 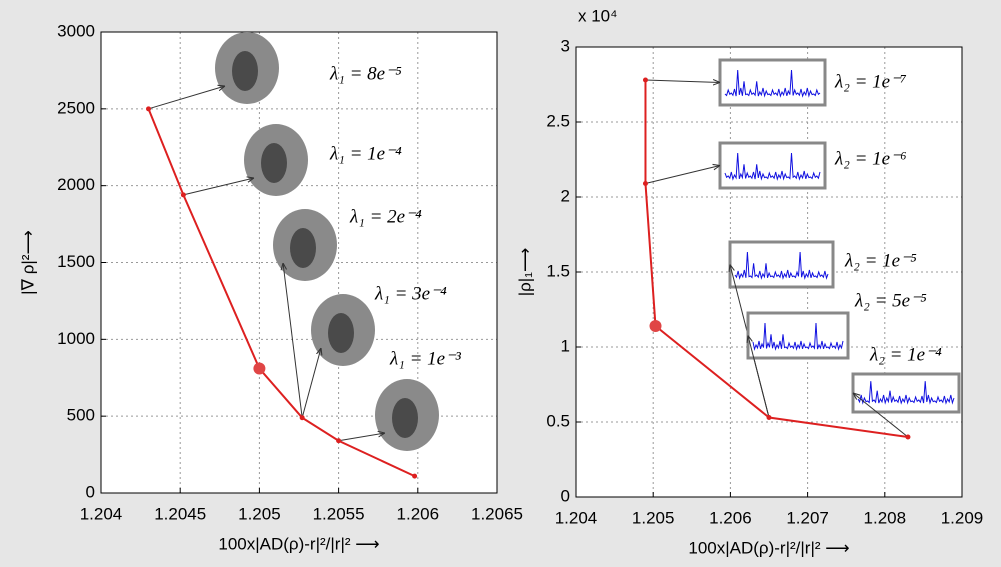 I want to click on y-tick-label: 3, so click(x=565, y=45).